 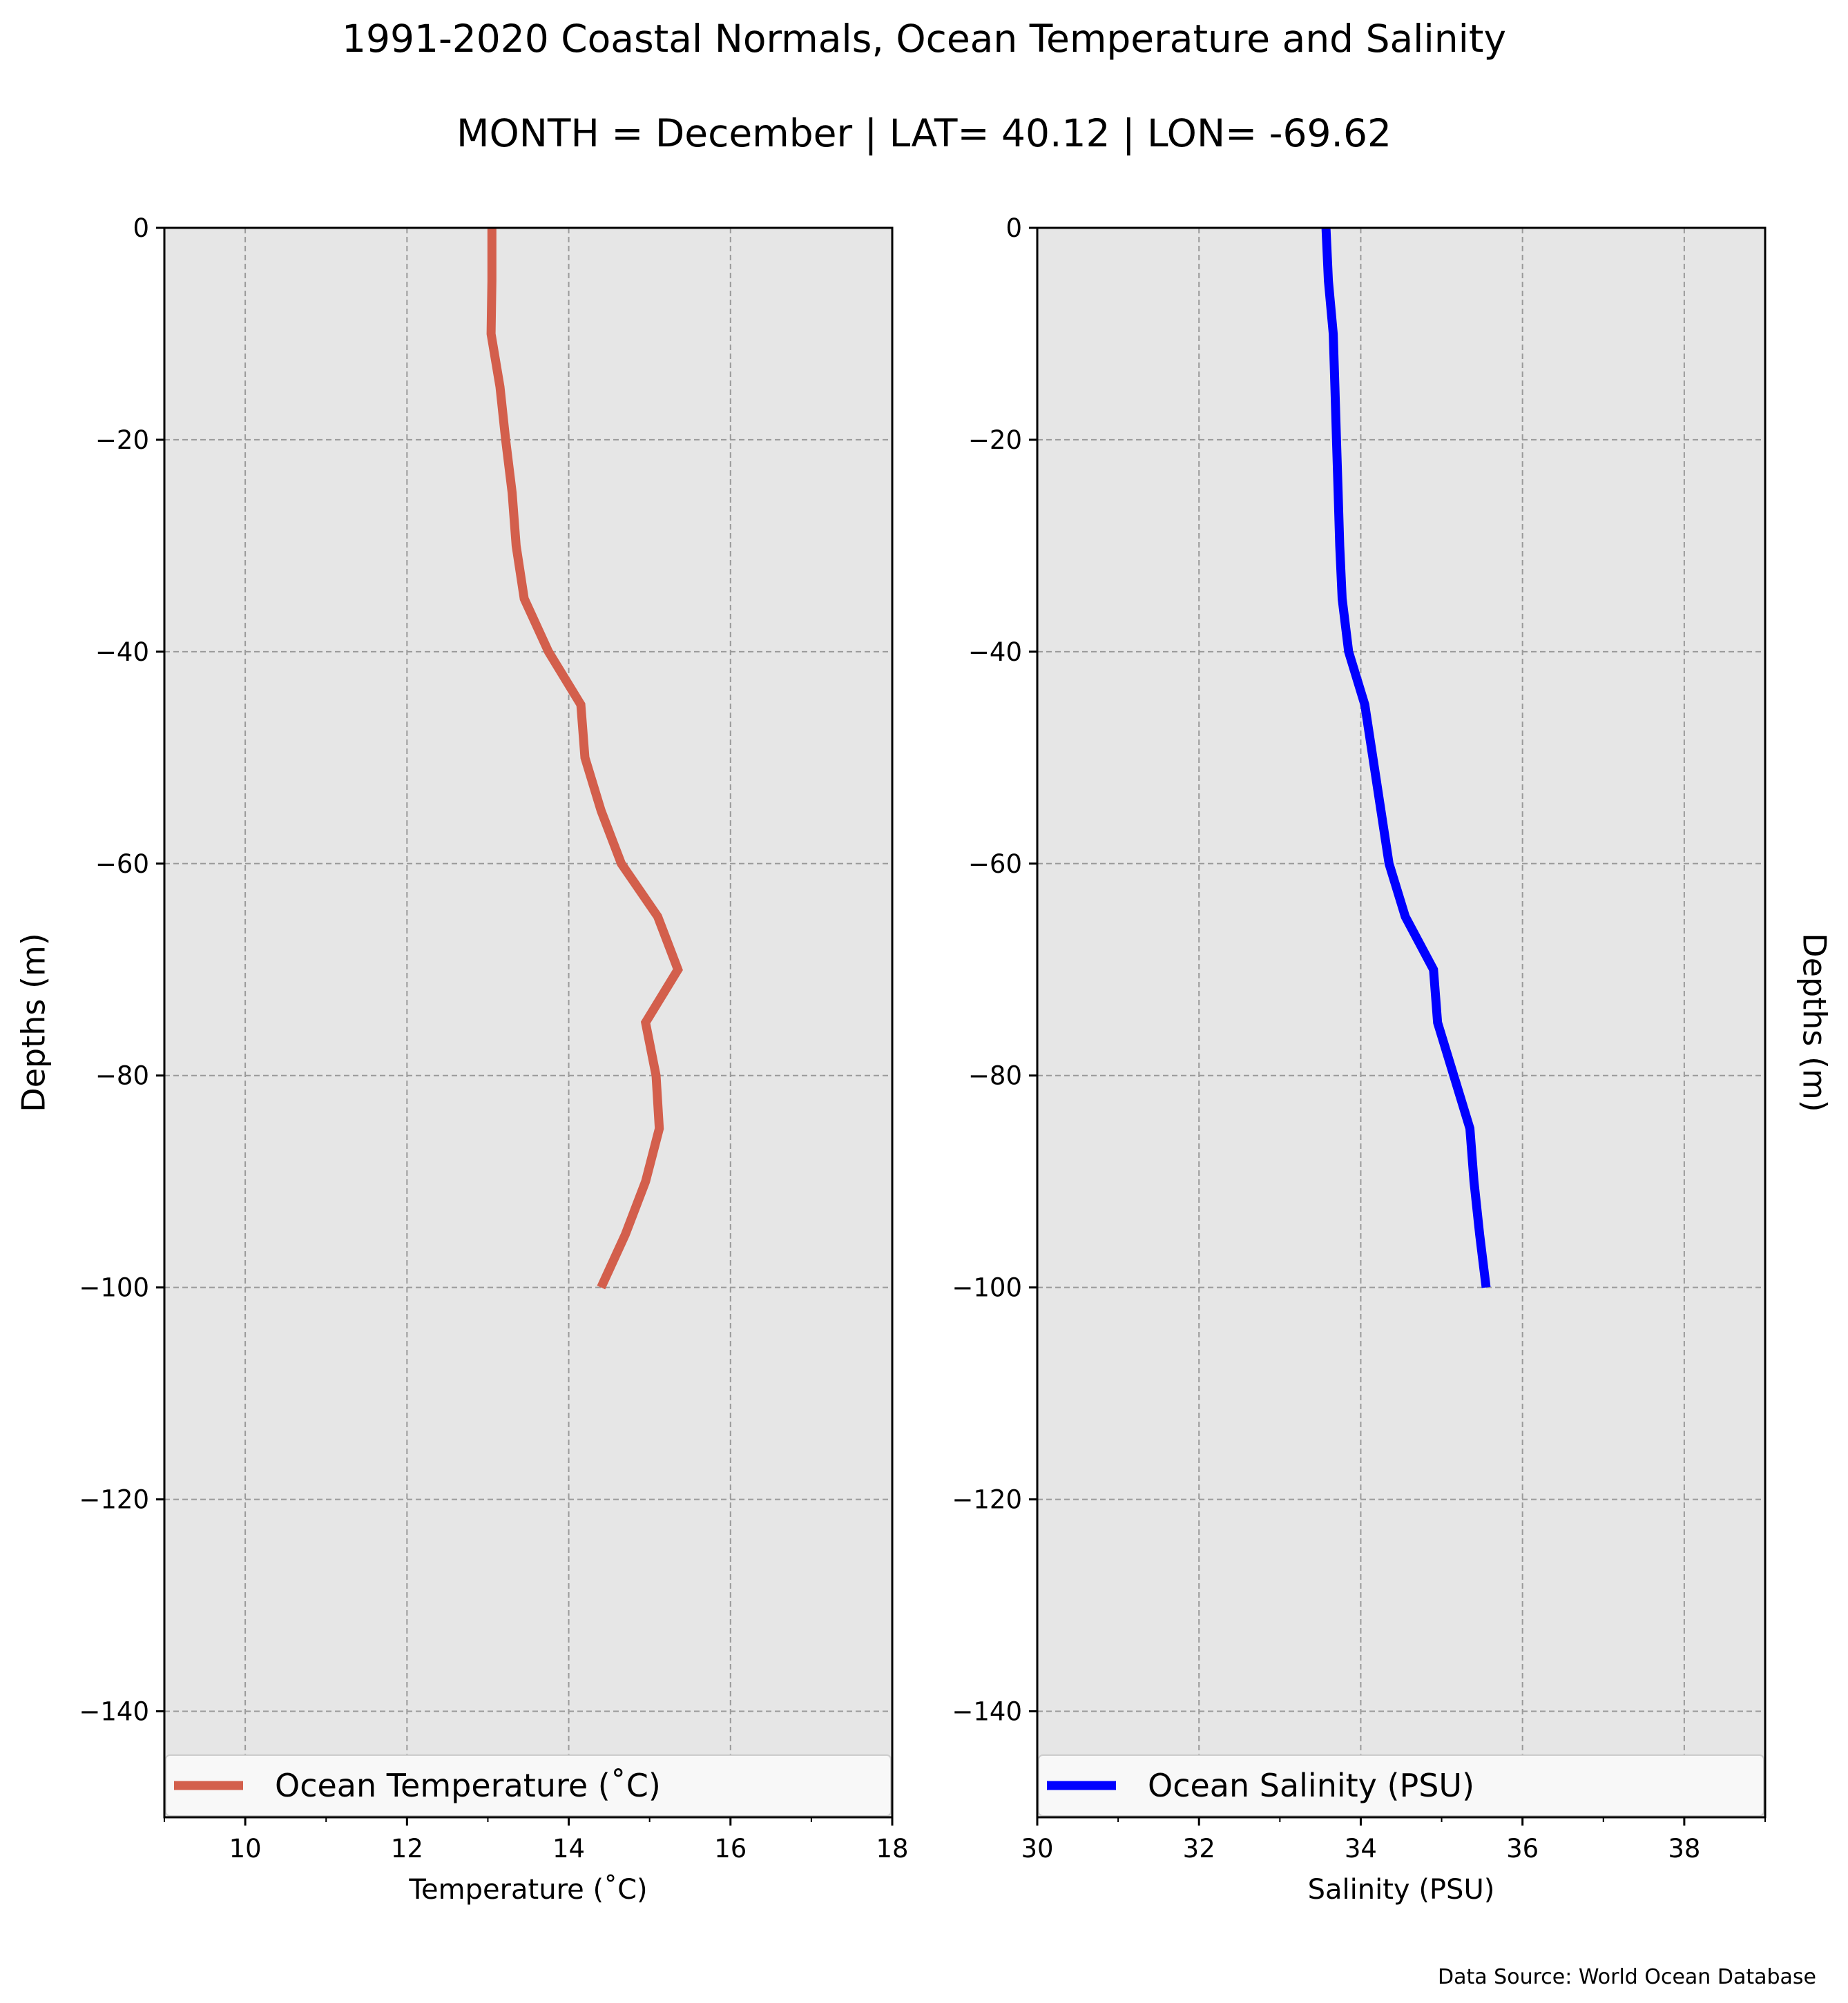 I want to click on data-source-note: Data Source: World Ocean Database, so click(x=1627, y=1977).